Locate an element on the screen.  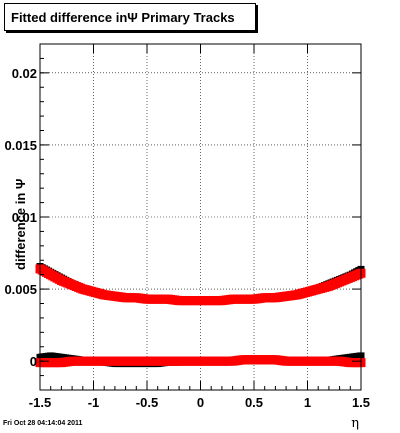
x-axis-label: η is located at coordinates (355, 423).